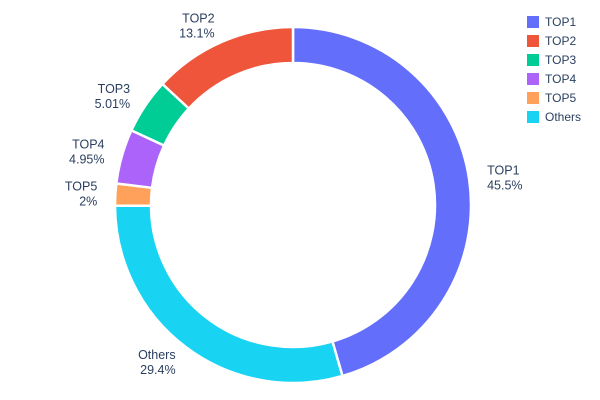 The width and height of the screenshot is (600, 400). Describe the element at coordinates (504, 178) in the screenshot. I see `slice-label-top1: TOP1 45.5%` at that location.